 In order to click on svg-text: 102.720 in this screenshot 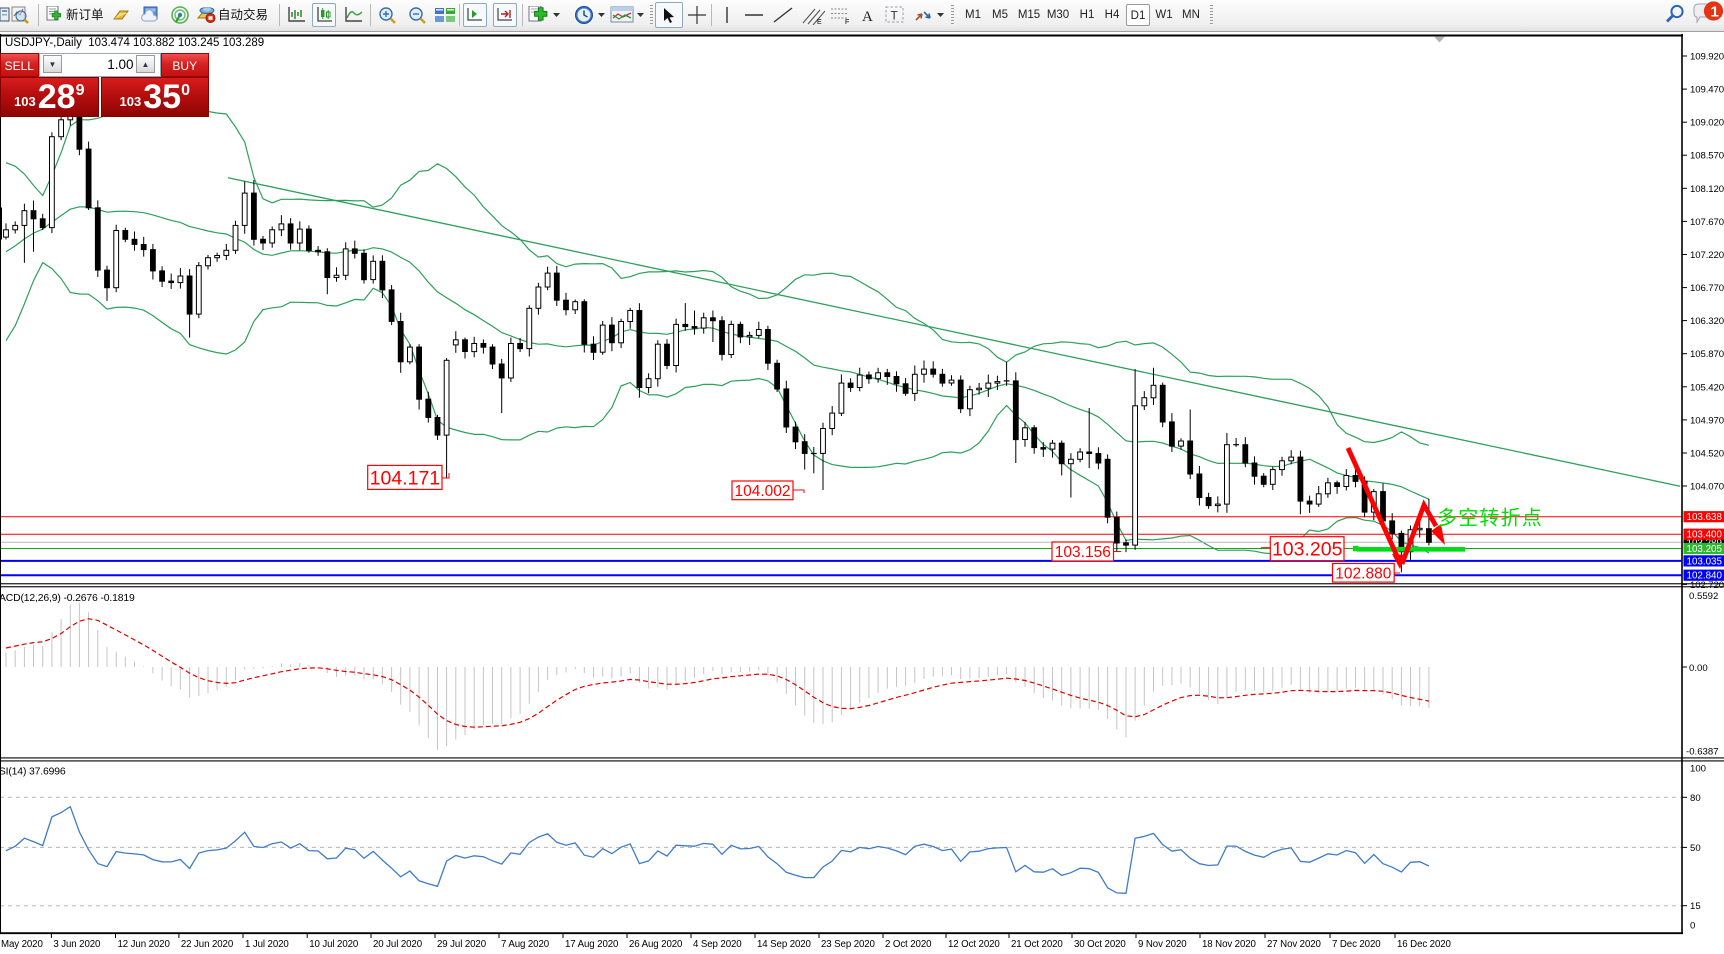, I will do `click(1707, 585)`.